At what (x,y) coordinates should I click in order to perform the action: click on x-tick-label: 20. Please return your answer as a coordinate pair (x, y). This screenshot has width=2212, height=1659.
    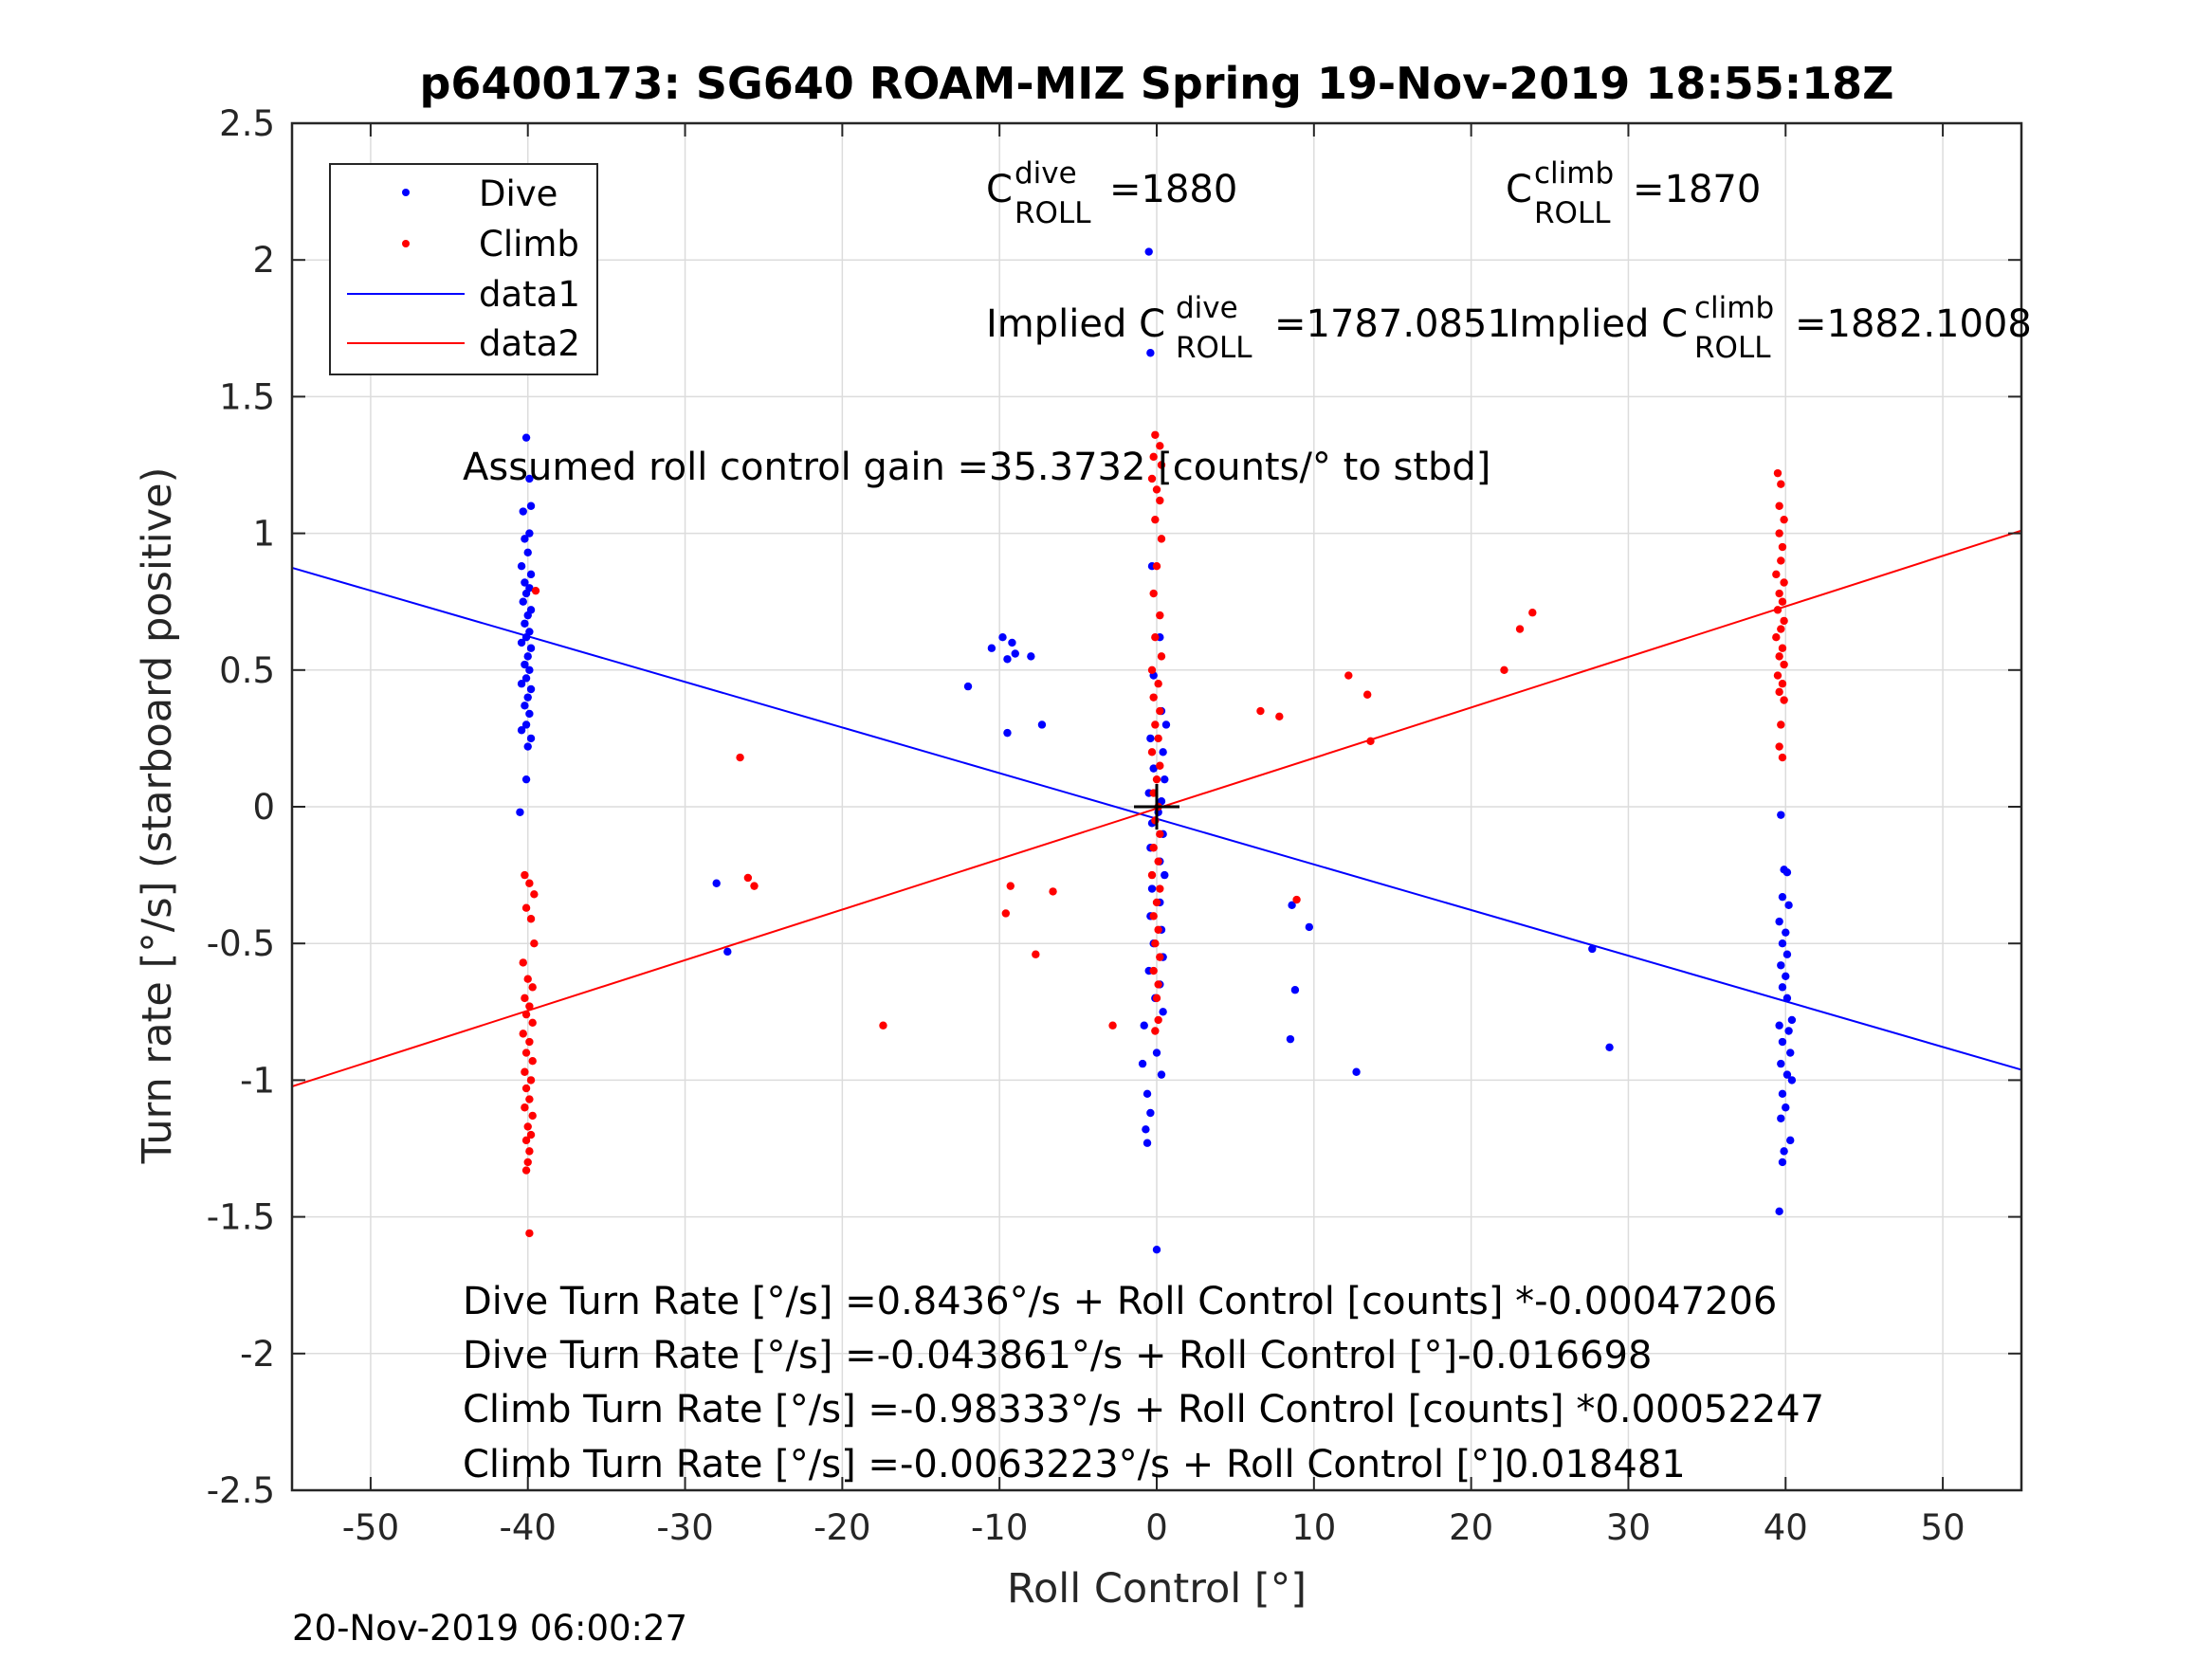
    Looking at the image, I should click on (1471, 1527).